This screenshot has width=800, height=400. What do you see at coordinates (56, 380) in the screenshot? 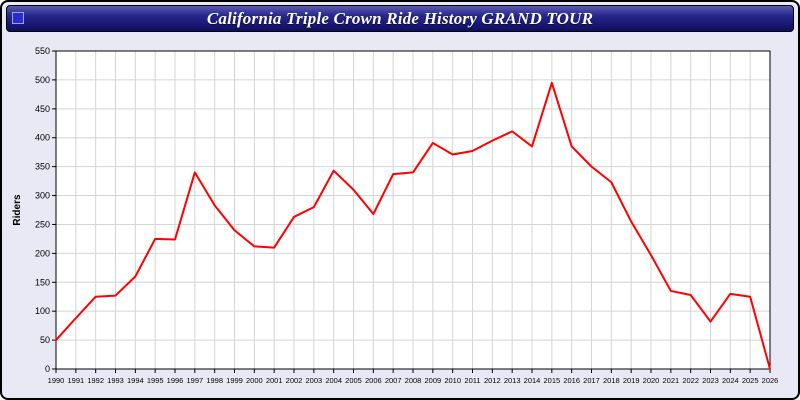
I see `x-tick-label: 1990` at bounding box center [56, 380].